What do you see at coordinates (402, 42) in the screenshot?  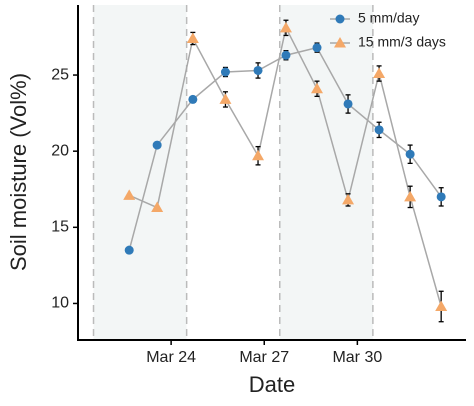 I see `legend-label: 15 mm/3 days` at bounding box center [402, 42].